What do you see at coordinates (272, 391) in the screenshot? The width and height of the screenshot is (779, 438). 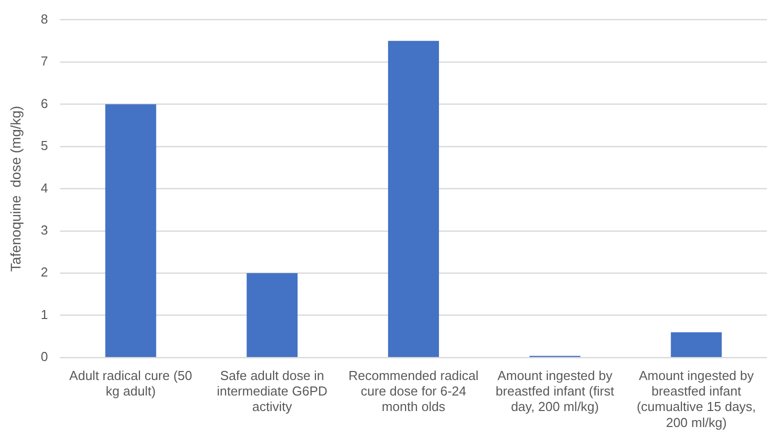 I see `x-tick-label: Safe adult dose in intermediate G6PD activity` at bounding box center [272, 391].